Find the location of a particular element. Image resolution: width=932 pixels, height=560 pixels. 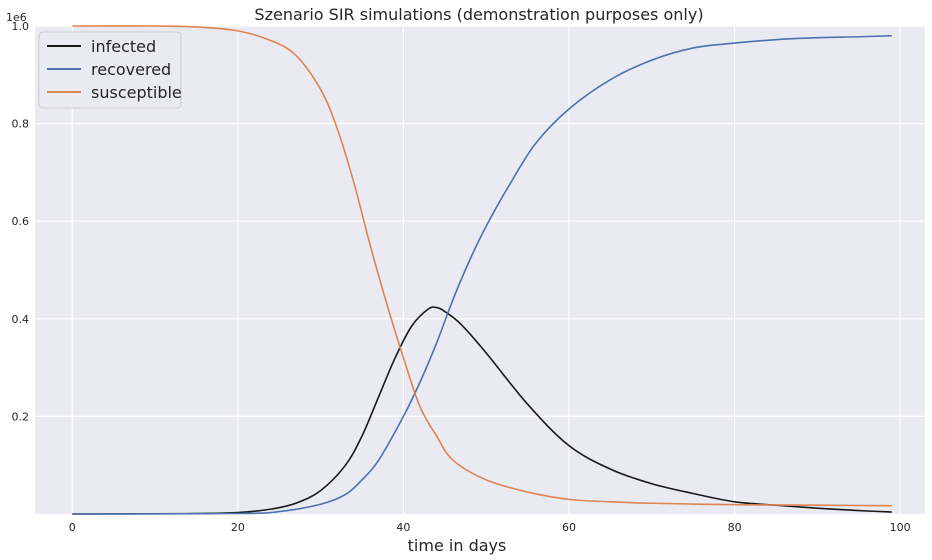

legend-label-recovered: recovered is located at coordinates (131, 69).